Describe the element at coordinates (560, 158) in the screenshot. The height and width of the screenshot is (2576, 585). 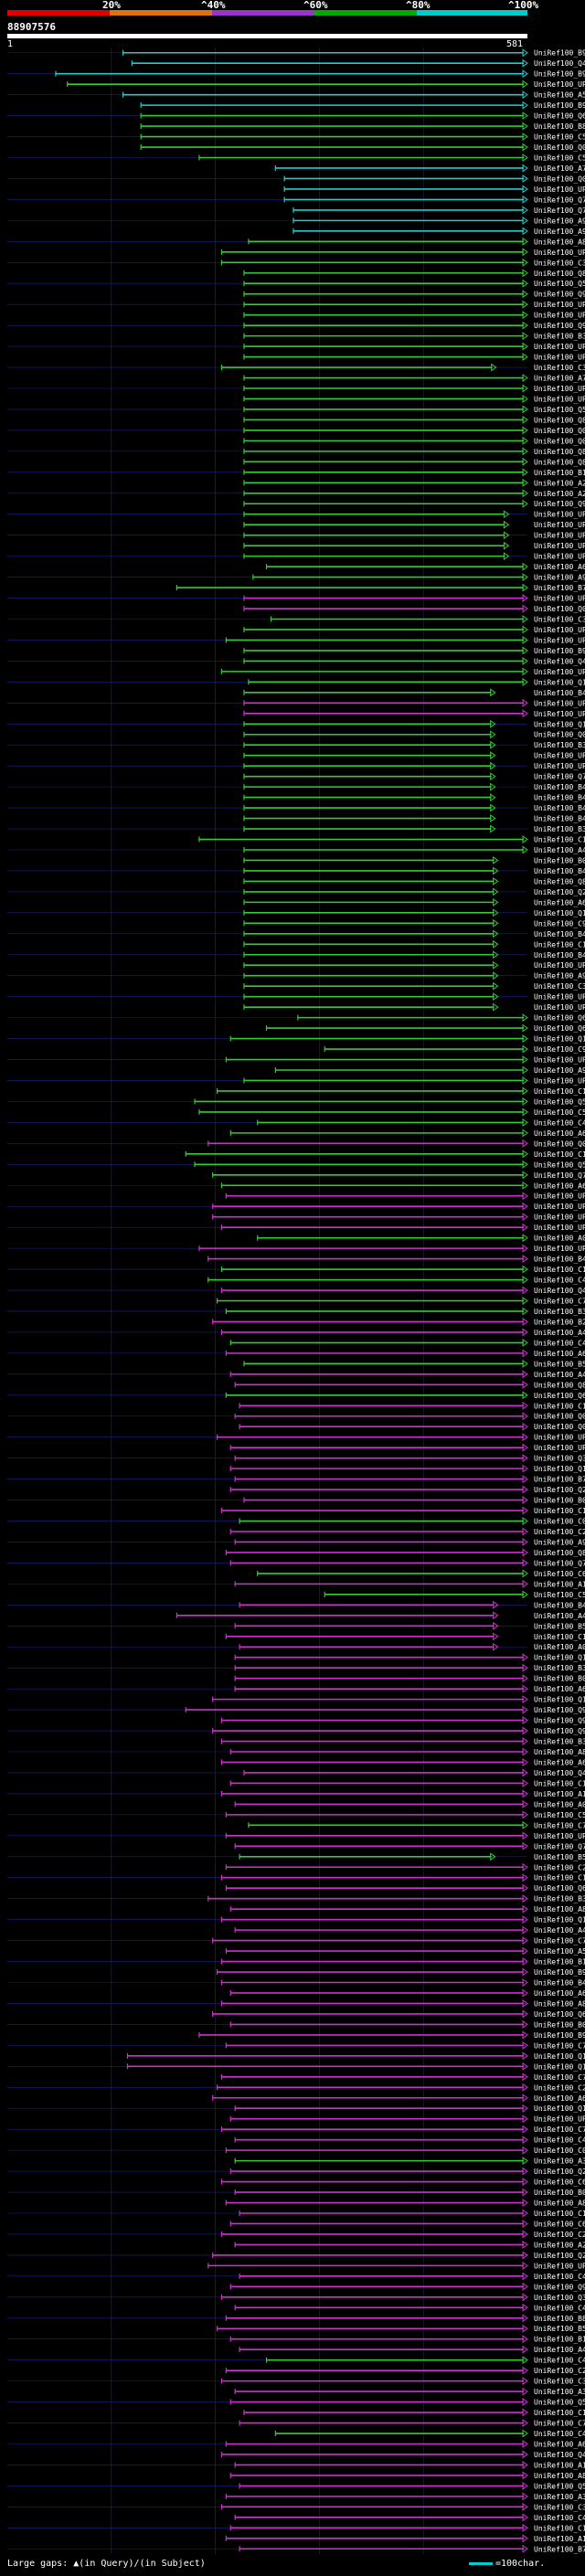
I see `hit-label: UniRef100_C5YFG4` at that location.